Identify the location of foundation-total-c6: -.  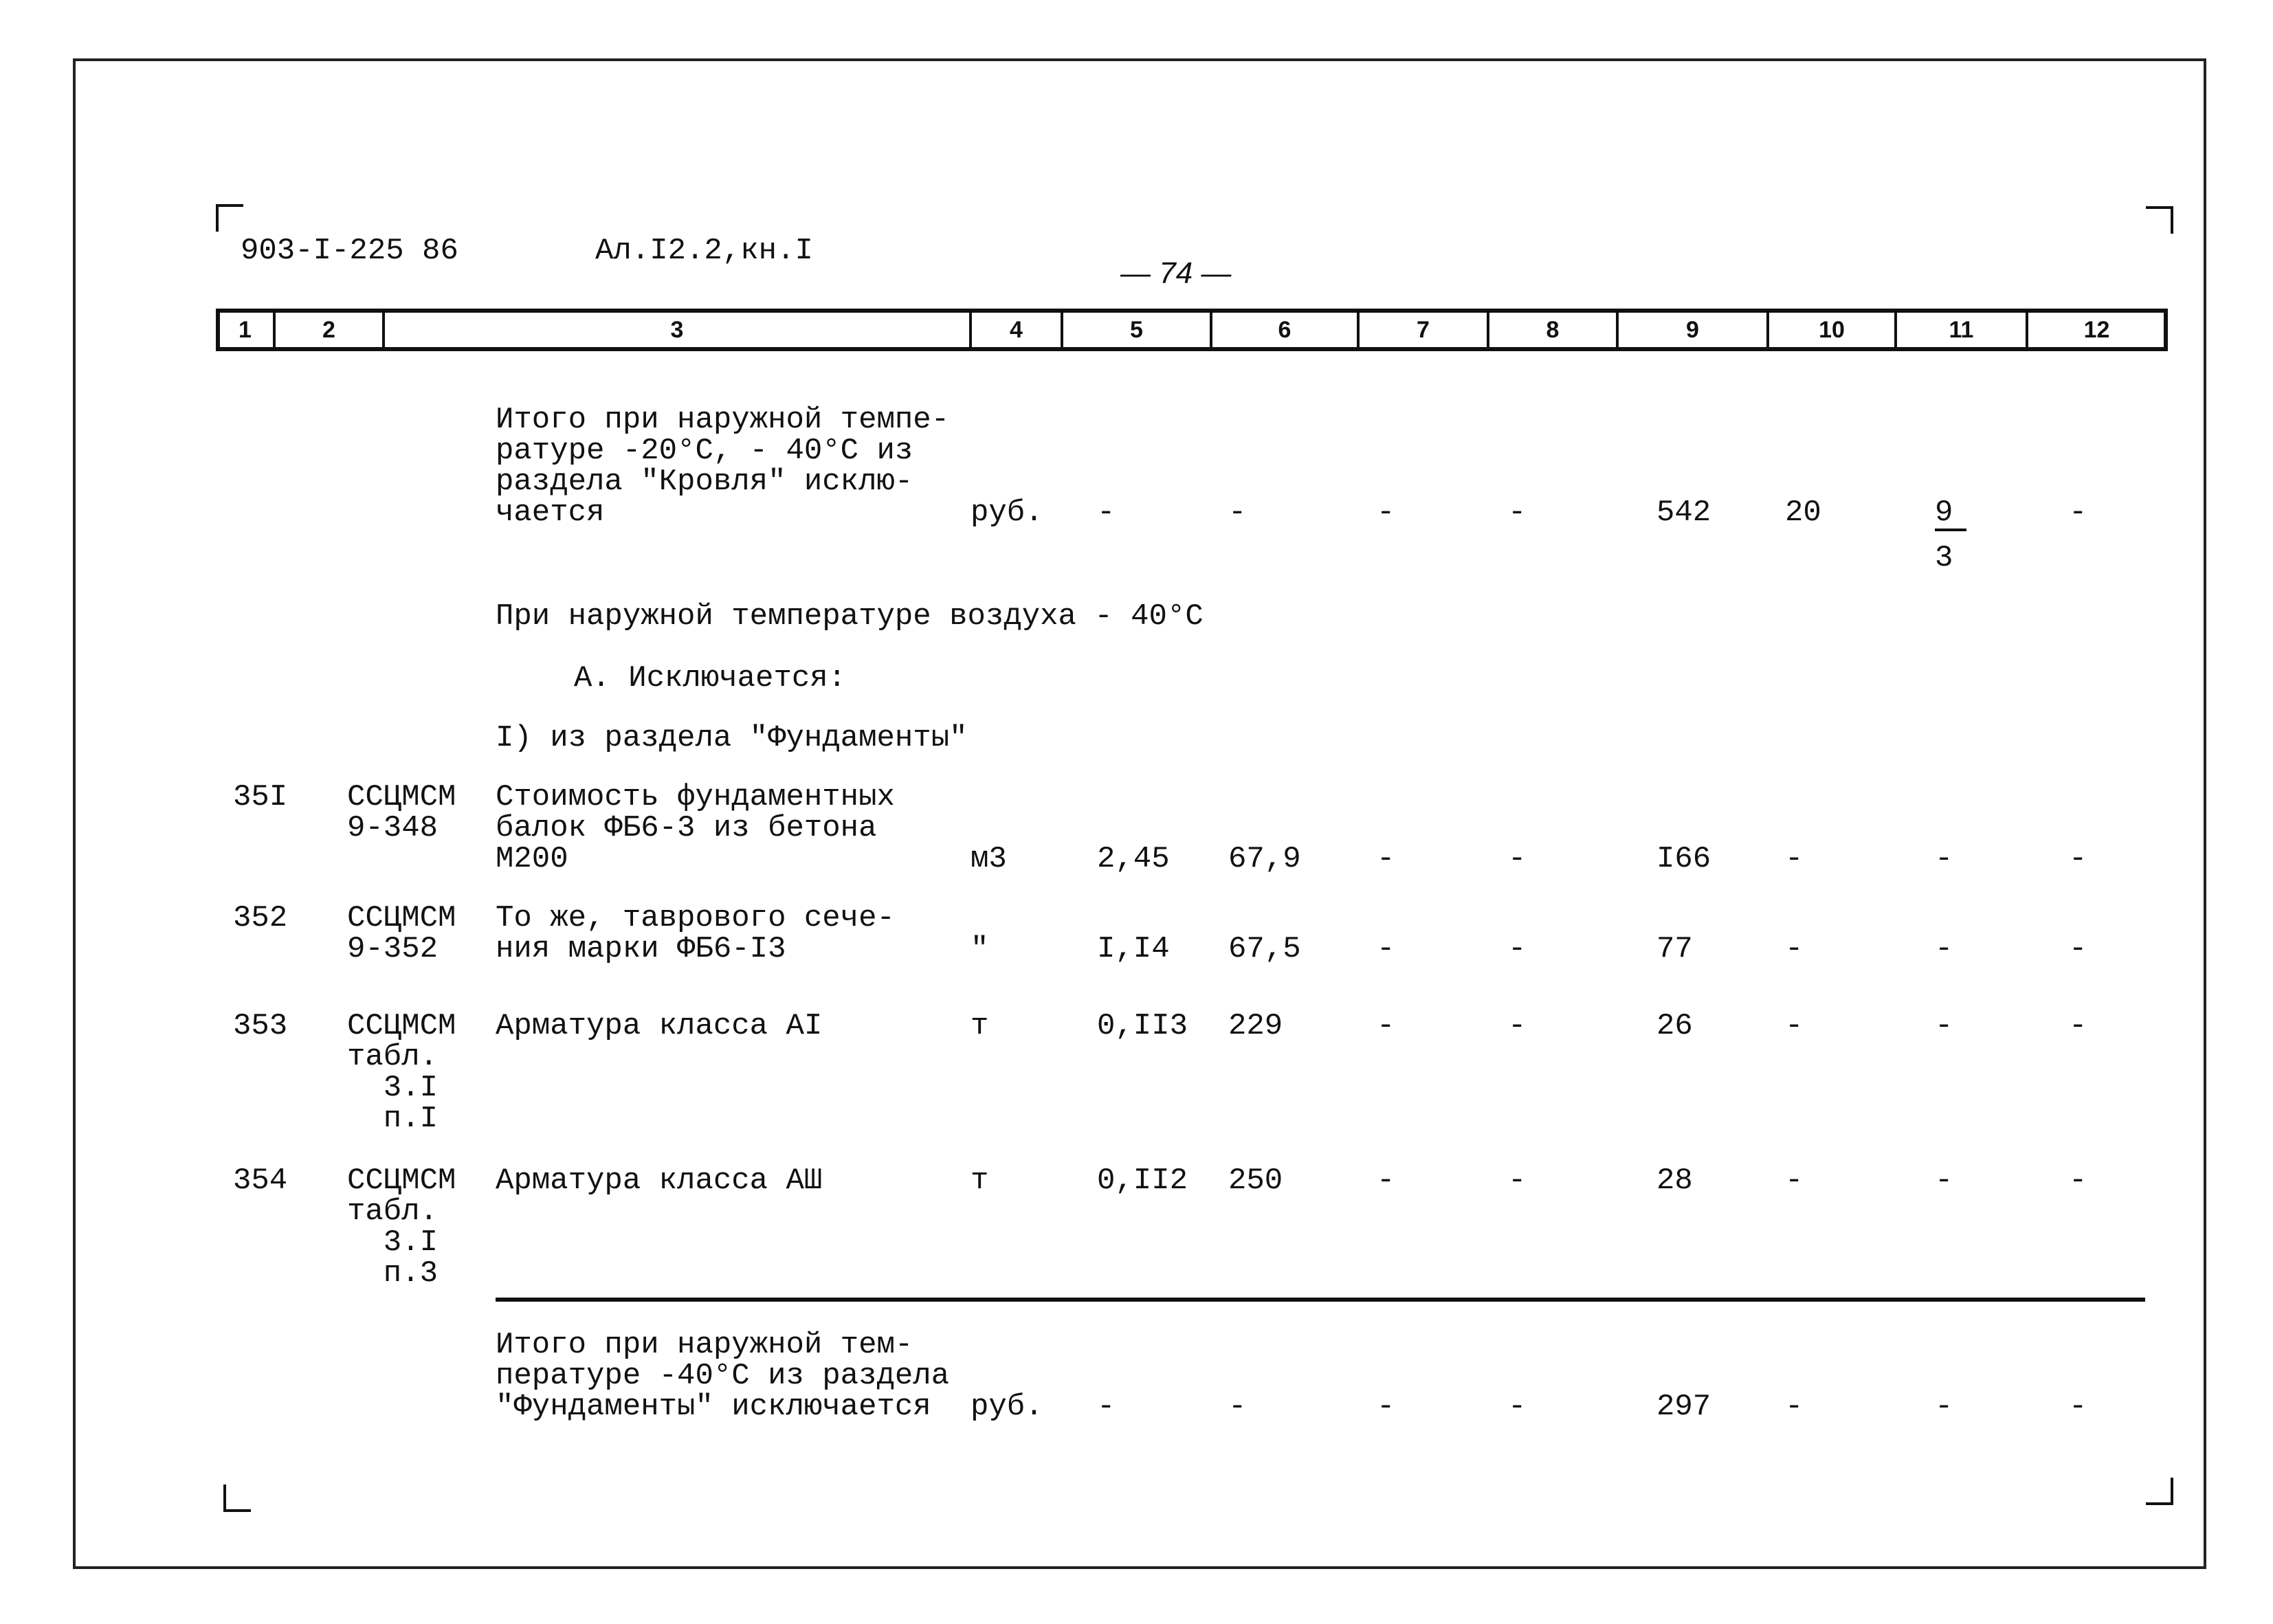
(1237, 1407).